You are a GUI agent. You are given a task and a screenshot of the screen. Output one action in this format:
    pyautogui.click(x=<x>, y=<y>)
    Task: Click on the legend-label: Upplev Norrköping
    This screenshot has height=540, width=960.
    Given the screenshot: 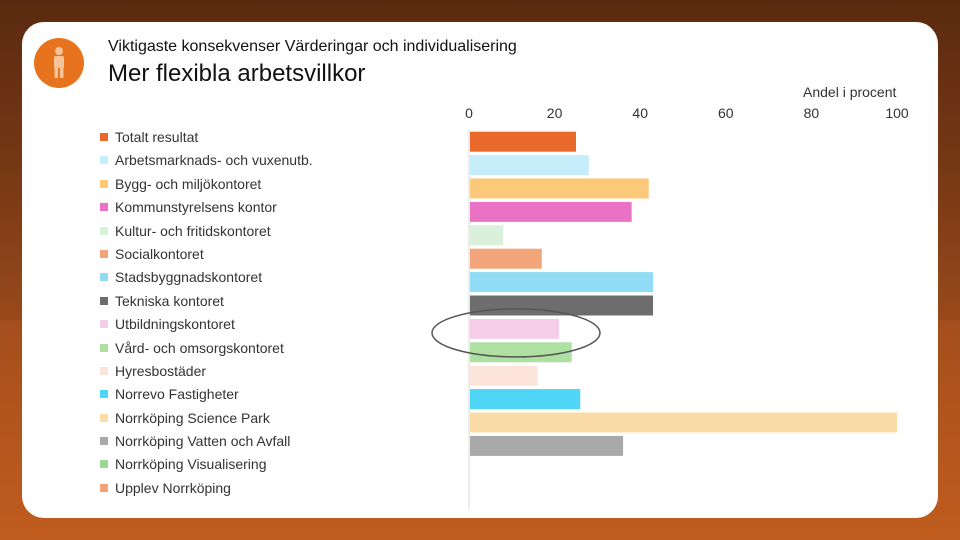 What is the action you would take?
    pyautogui.click(x=173, y=487)
    